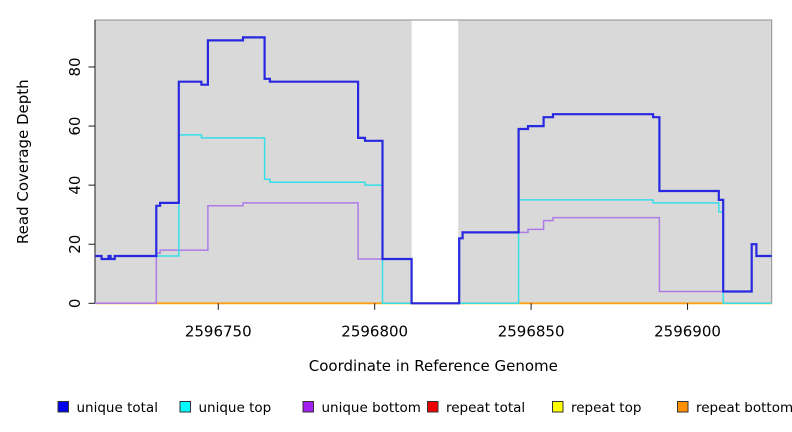 The image size is (792, 432). I want to click on legend-swatch-repeat-bottom, so click(683, 407).